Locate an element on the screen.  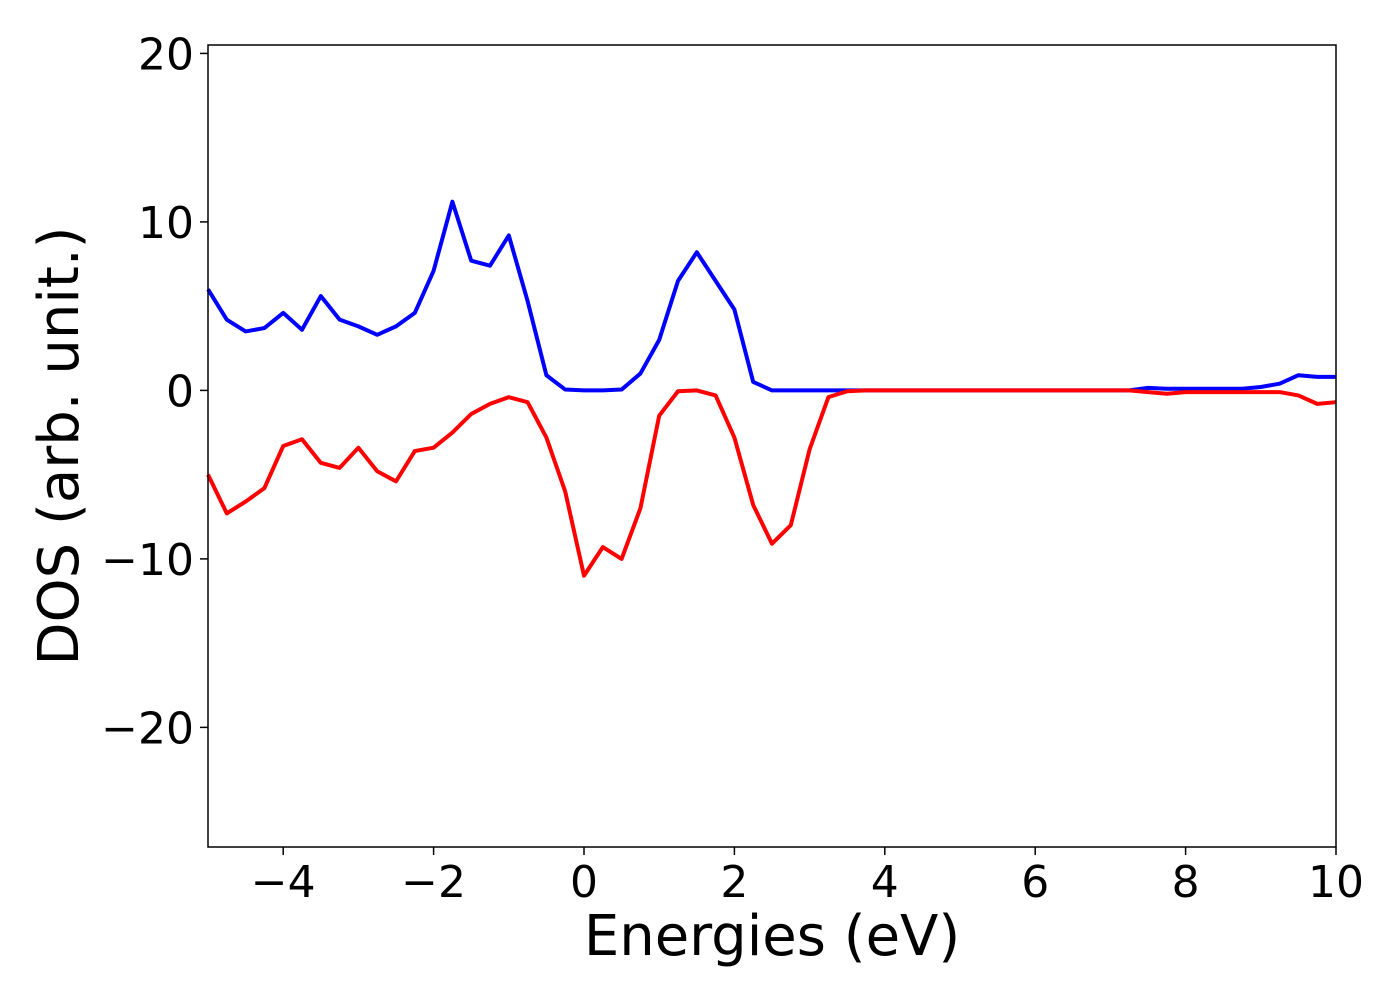
y-tick-label: 0 is located at coordinates (180, 391).